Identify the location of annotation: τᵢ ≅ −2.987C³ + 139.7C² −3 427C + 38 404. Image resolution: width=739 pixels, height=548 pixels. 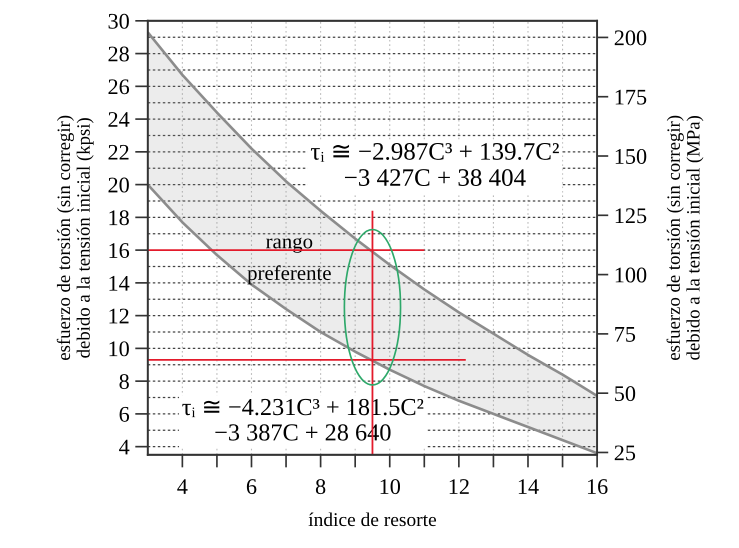
(434, 164).